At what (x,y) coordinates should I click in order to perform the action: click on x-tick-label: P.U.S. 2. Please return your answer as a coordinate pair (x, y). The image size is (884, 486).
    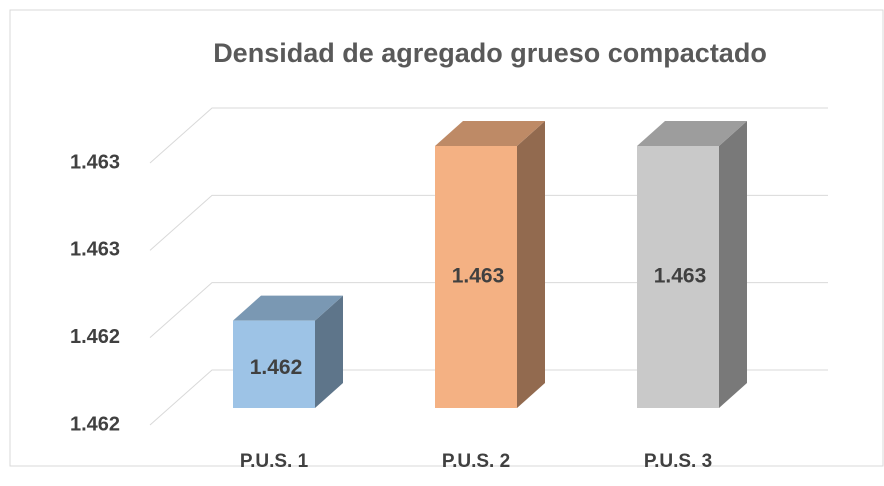
    Looking at the image, I should click on (476, 461).